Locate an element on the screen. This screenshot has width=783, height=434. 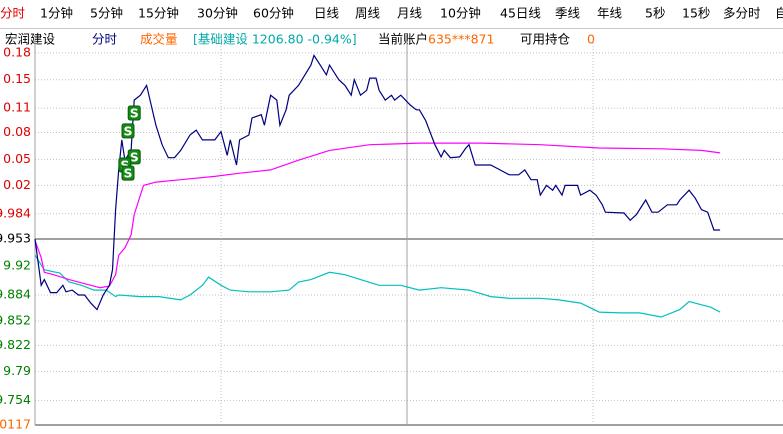
series-line is located at coordinates (377, 286).